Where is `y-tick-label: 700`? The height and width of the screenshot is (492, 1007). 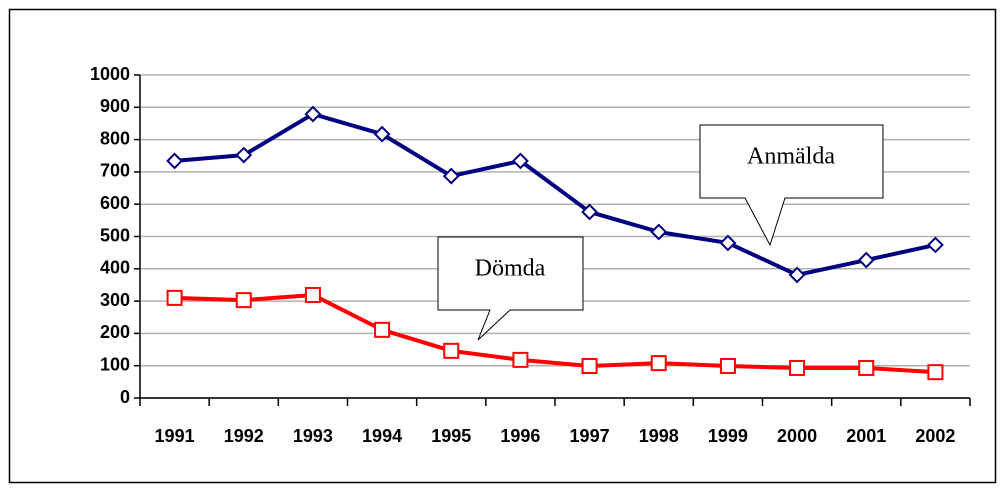
y-tick-label: 700 is located at coordinates (115, 171).